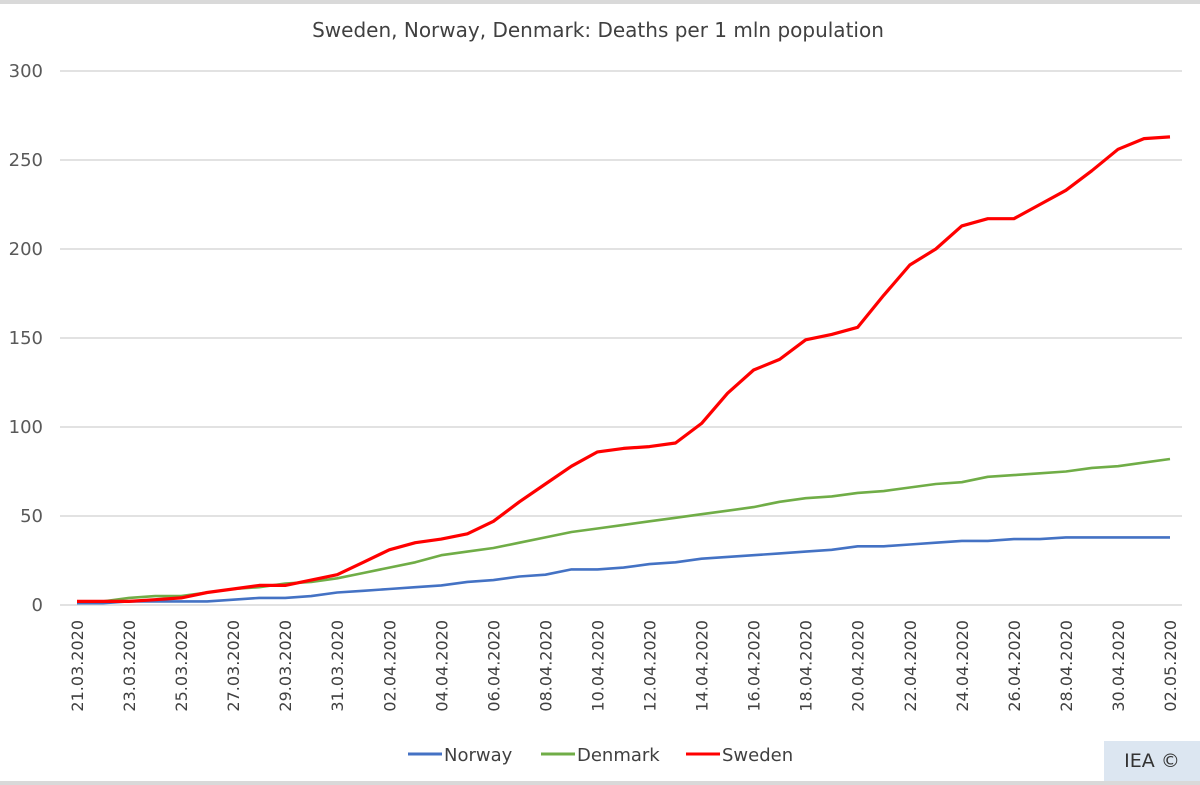 This screenshot has height=785, width=1200. What do you see at coordinates (181, 666) in the screenshot?
I see `x-tick-label: 25.03.2020` at bounding box center [181, 666].